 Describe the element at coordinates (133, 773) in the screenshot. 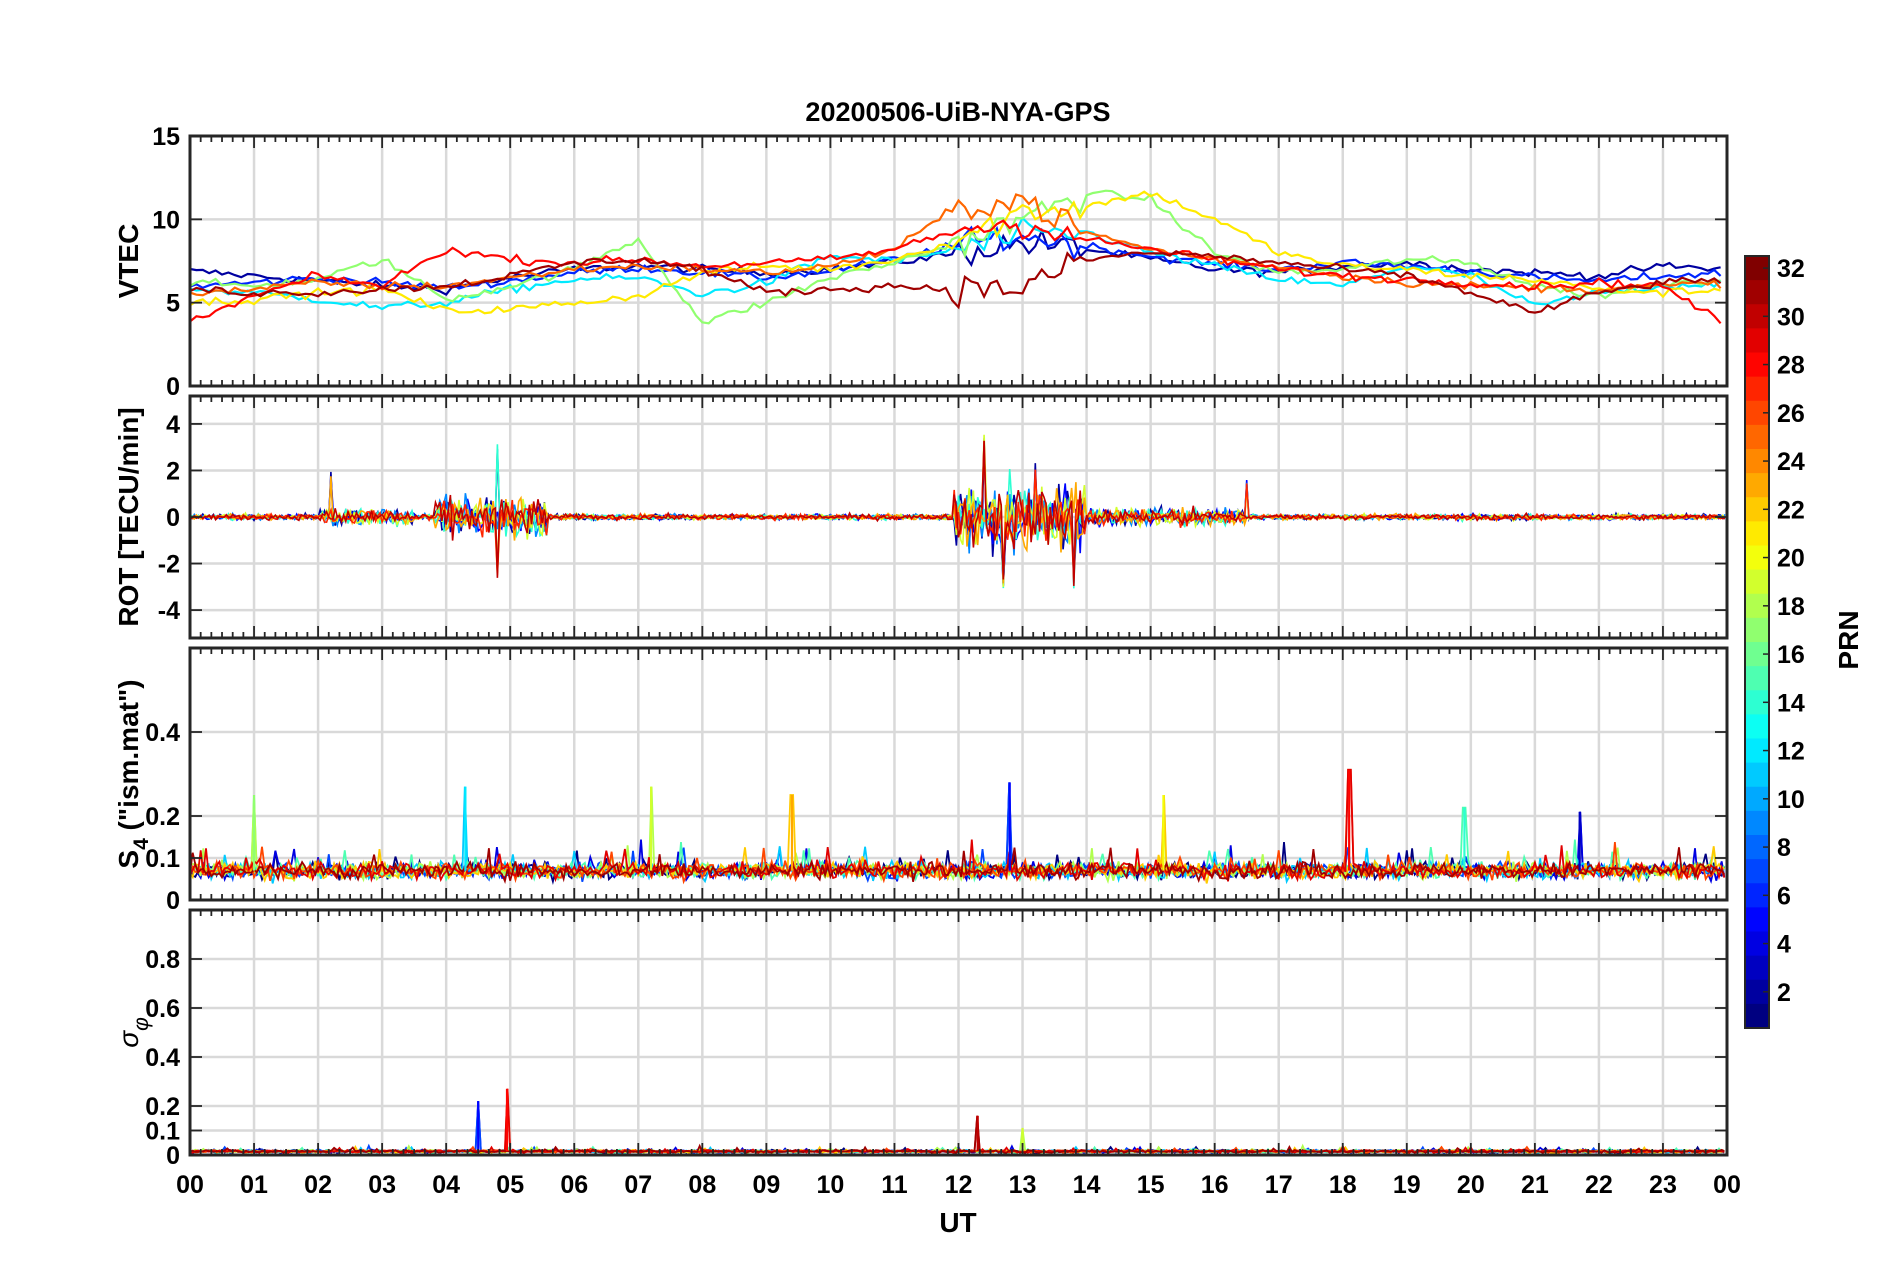

I see `y-axis-label-s4: S4 ("ism.mat")` at that location.